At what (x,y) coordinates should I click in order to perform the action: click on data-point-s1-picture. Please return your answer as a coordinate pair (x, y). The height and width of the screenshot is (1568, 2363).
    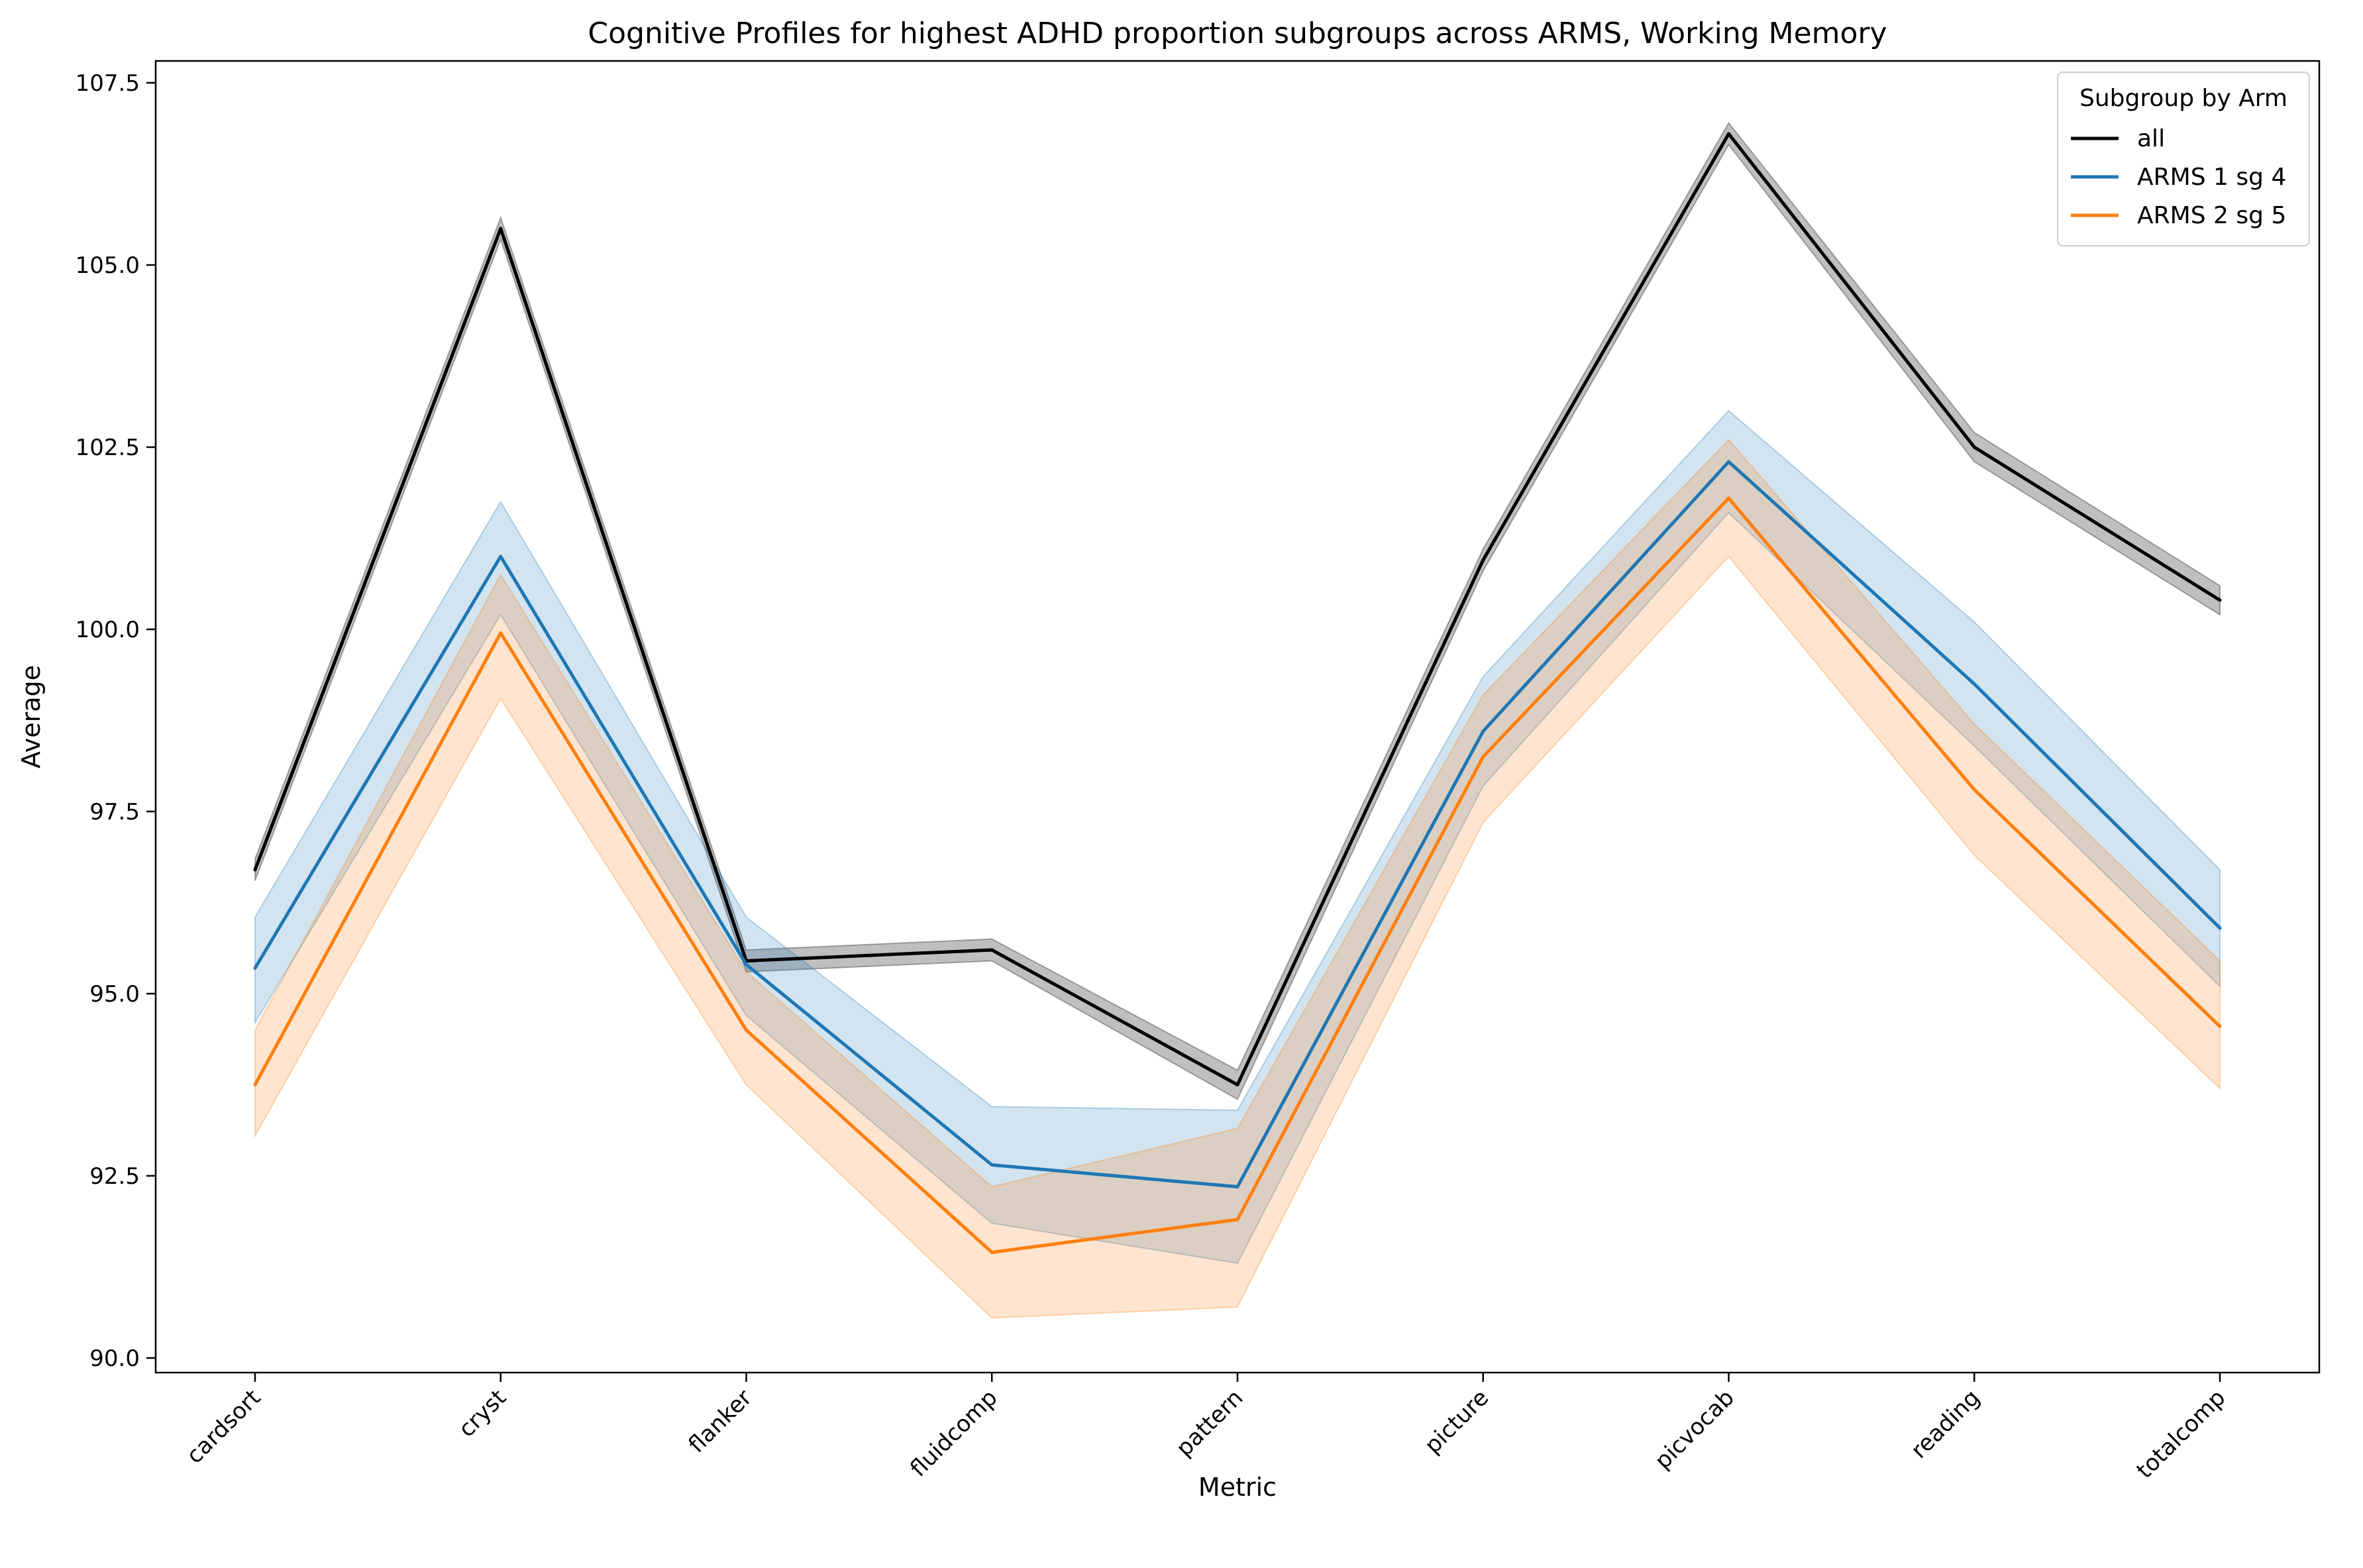
    Looking at the image, I should click on (1483, 560).